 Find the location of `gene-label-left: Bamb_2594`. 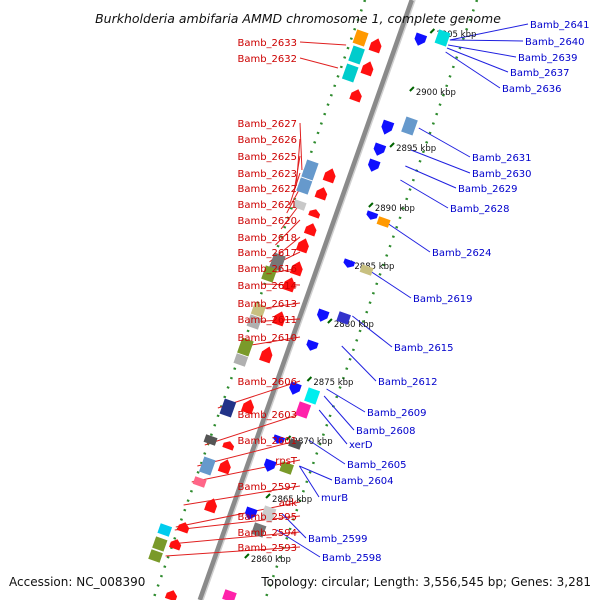

gene-label-left: Bamb_2594 is located at coordinates (267, 533).